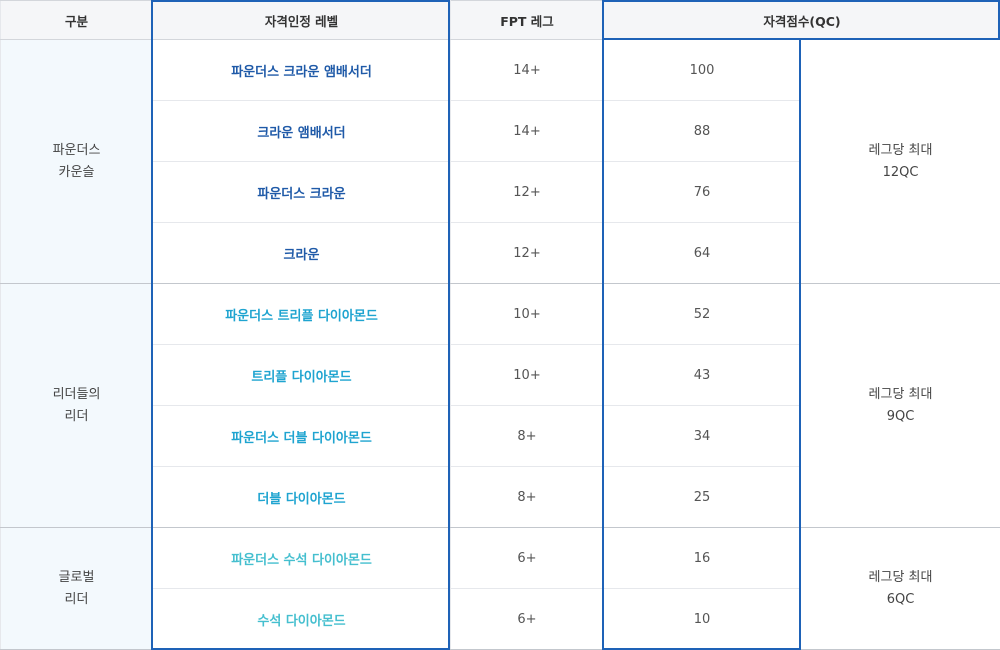 This screenshot has width=1000, height=650. What do you see at coordinates (702, 619) in the screenshot?
I see `qc-cell: 10` at bounding box center [702, 619].